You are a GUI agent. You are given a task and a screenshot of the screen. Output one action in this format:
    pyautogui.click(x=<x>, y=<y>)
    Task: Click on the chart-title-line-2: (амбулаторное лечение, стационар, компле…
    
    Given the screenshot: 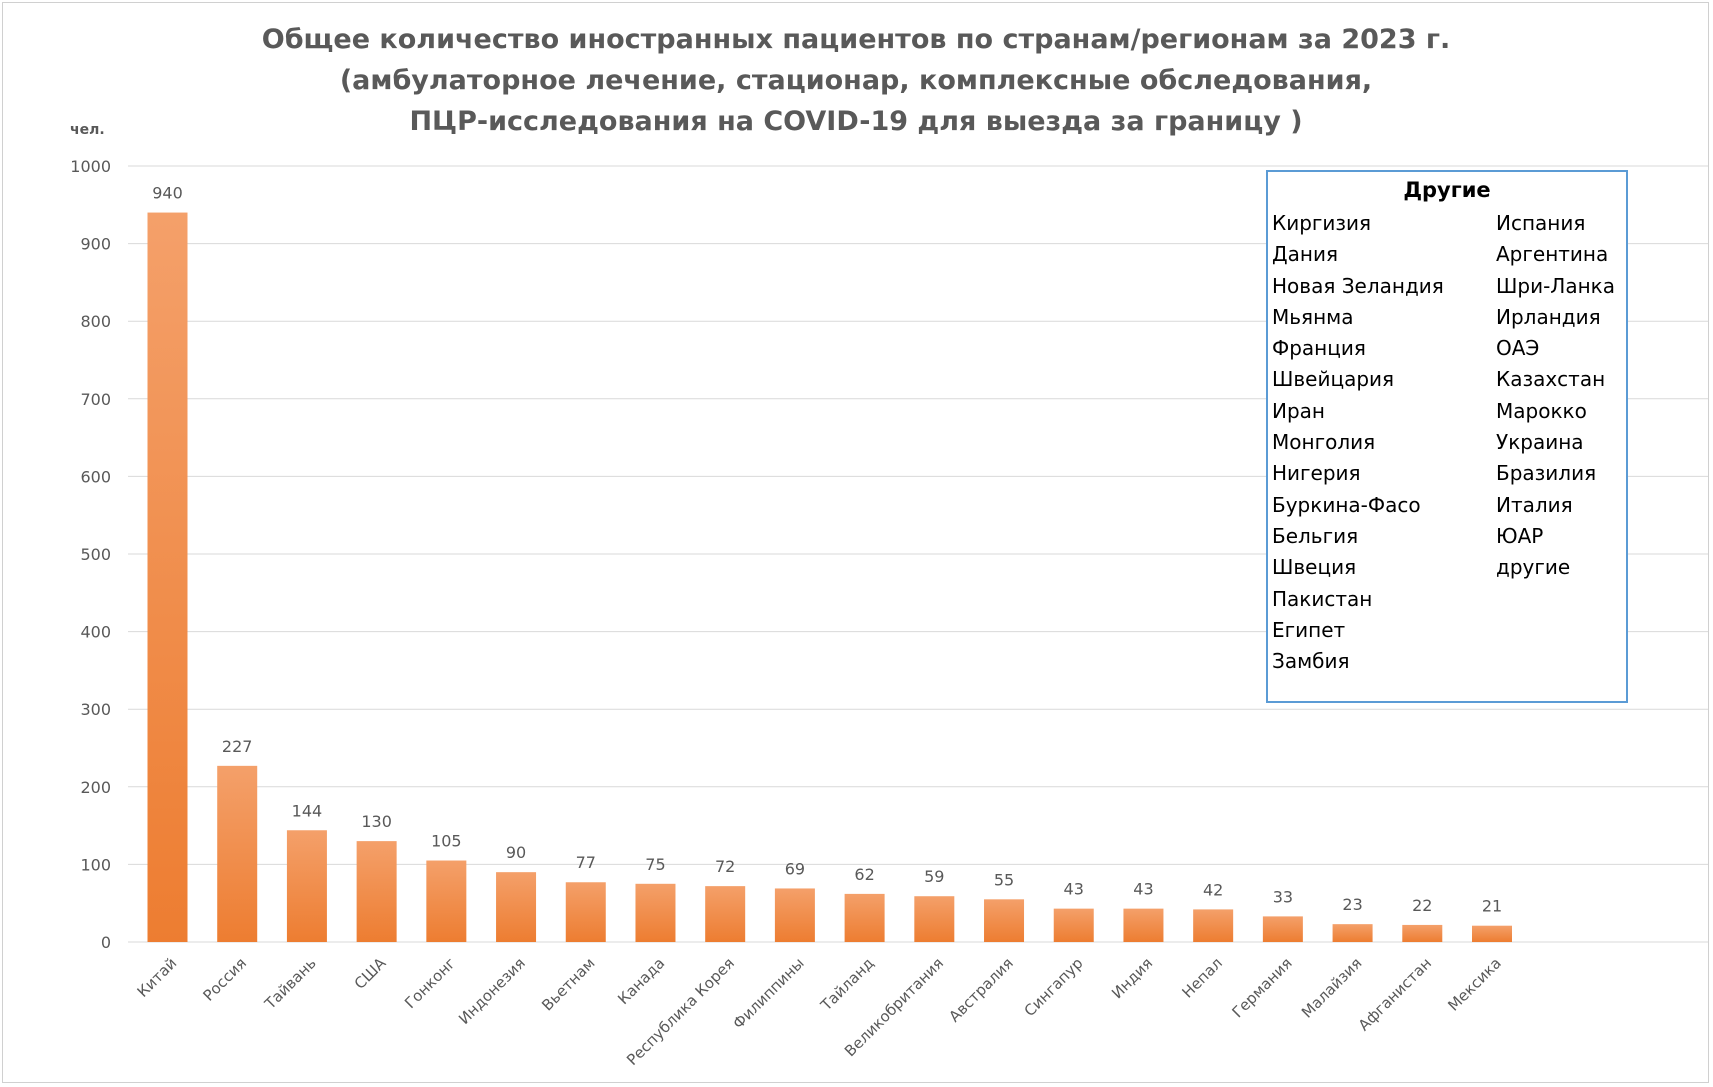 What is the action you would take?
    pyautogui.click(x=856, y=80)
    